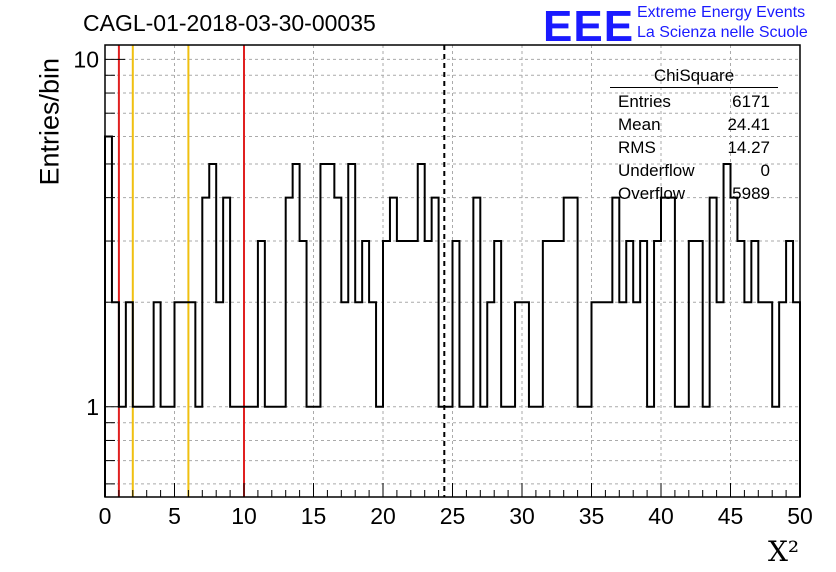  Describe the element at coordinates (229, 23) in the screenshot. I see `chart-title: CAGL-01-2018-03-30-00035` at that location.